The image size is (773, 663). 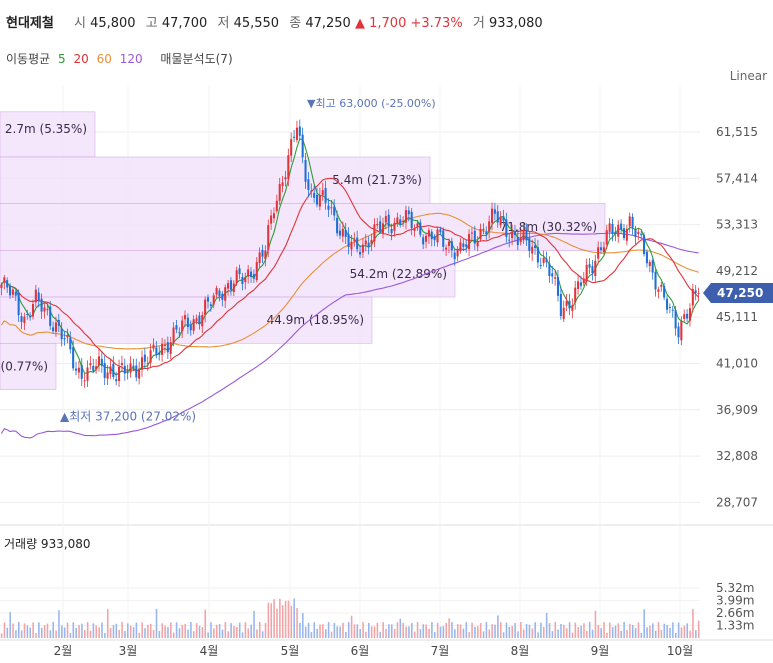 I want to click on scale-toggle: Linear, so click(x=748, y=76).